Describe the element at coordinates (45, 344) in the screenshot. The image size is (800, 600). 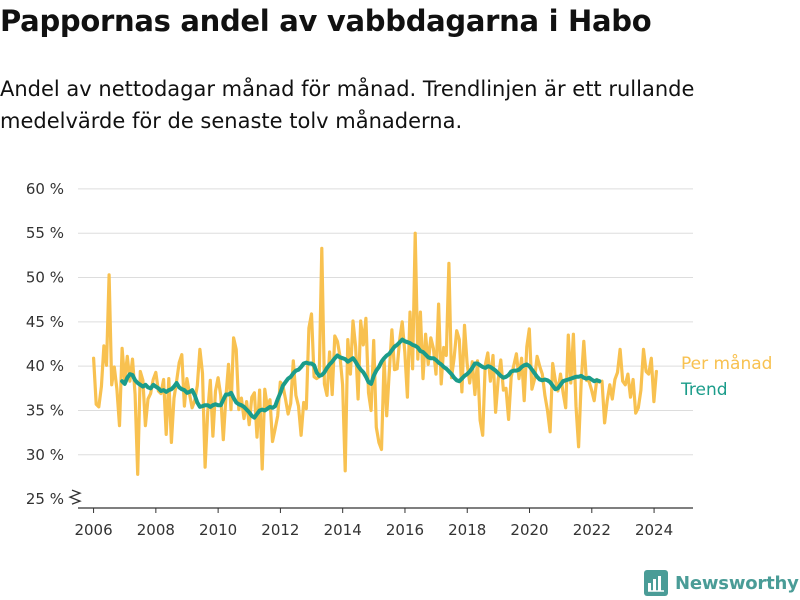
I see `y-axis-tick-labels: 25 % 30 % 35 % 40 % 45 % 50 % 55 % 60 %` at that location.